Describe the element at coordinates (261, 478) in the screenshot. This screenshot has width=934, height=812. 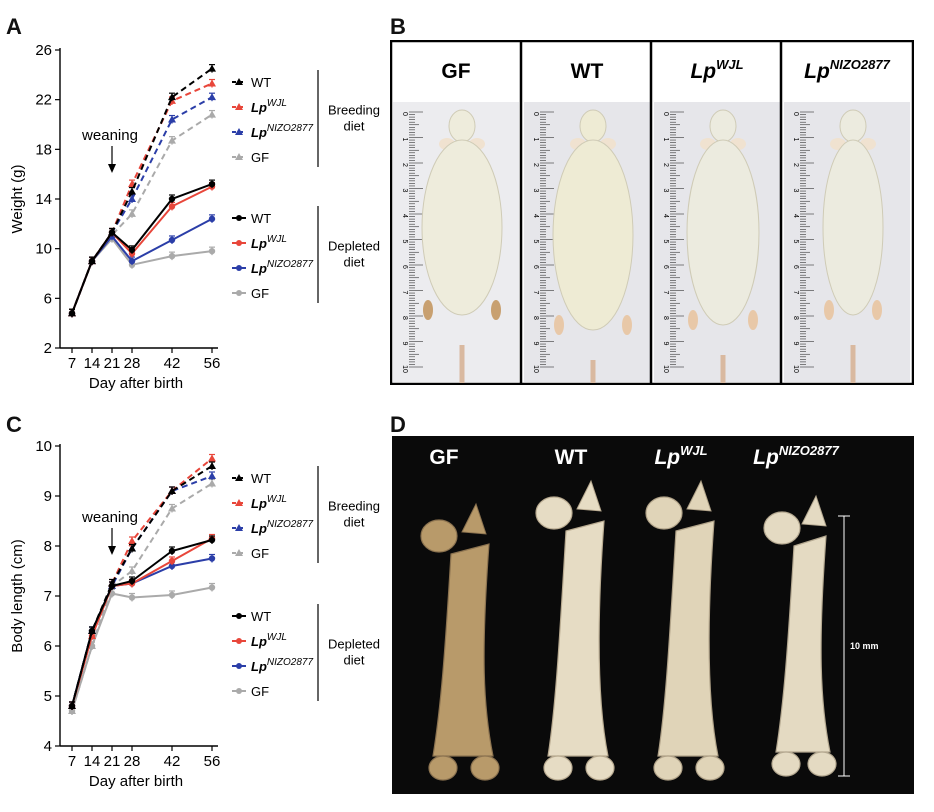
I see `legend-entry: WT` at that location.